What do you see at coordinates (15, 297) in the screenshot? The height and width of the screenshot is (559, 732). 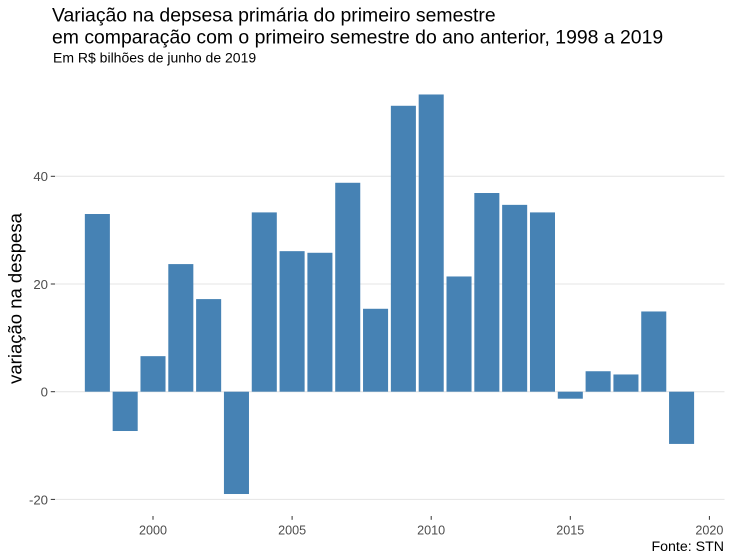 I see `svg-text: variação na despesa` at bounding box center [15, 297].